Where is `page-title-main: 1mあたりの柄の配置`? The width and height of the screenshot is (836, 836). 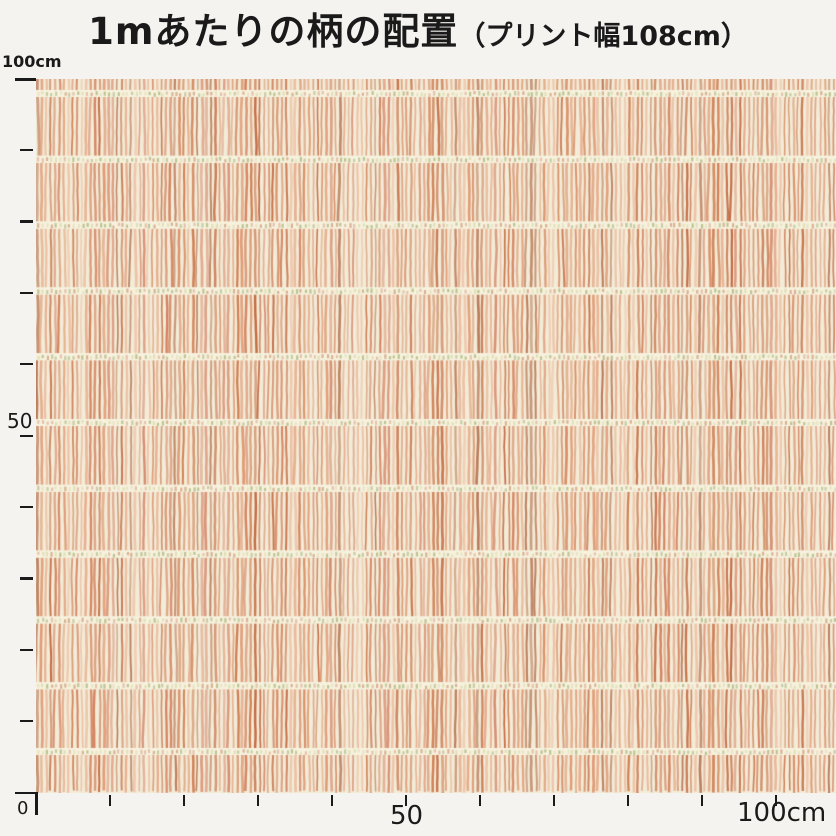 page-title-main: 1mあたりの柄の配置 is located at coordinates (273, 31).